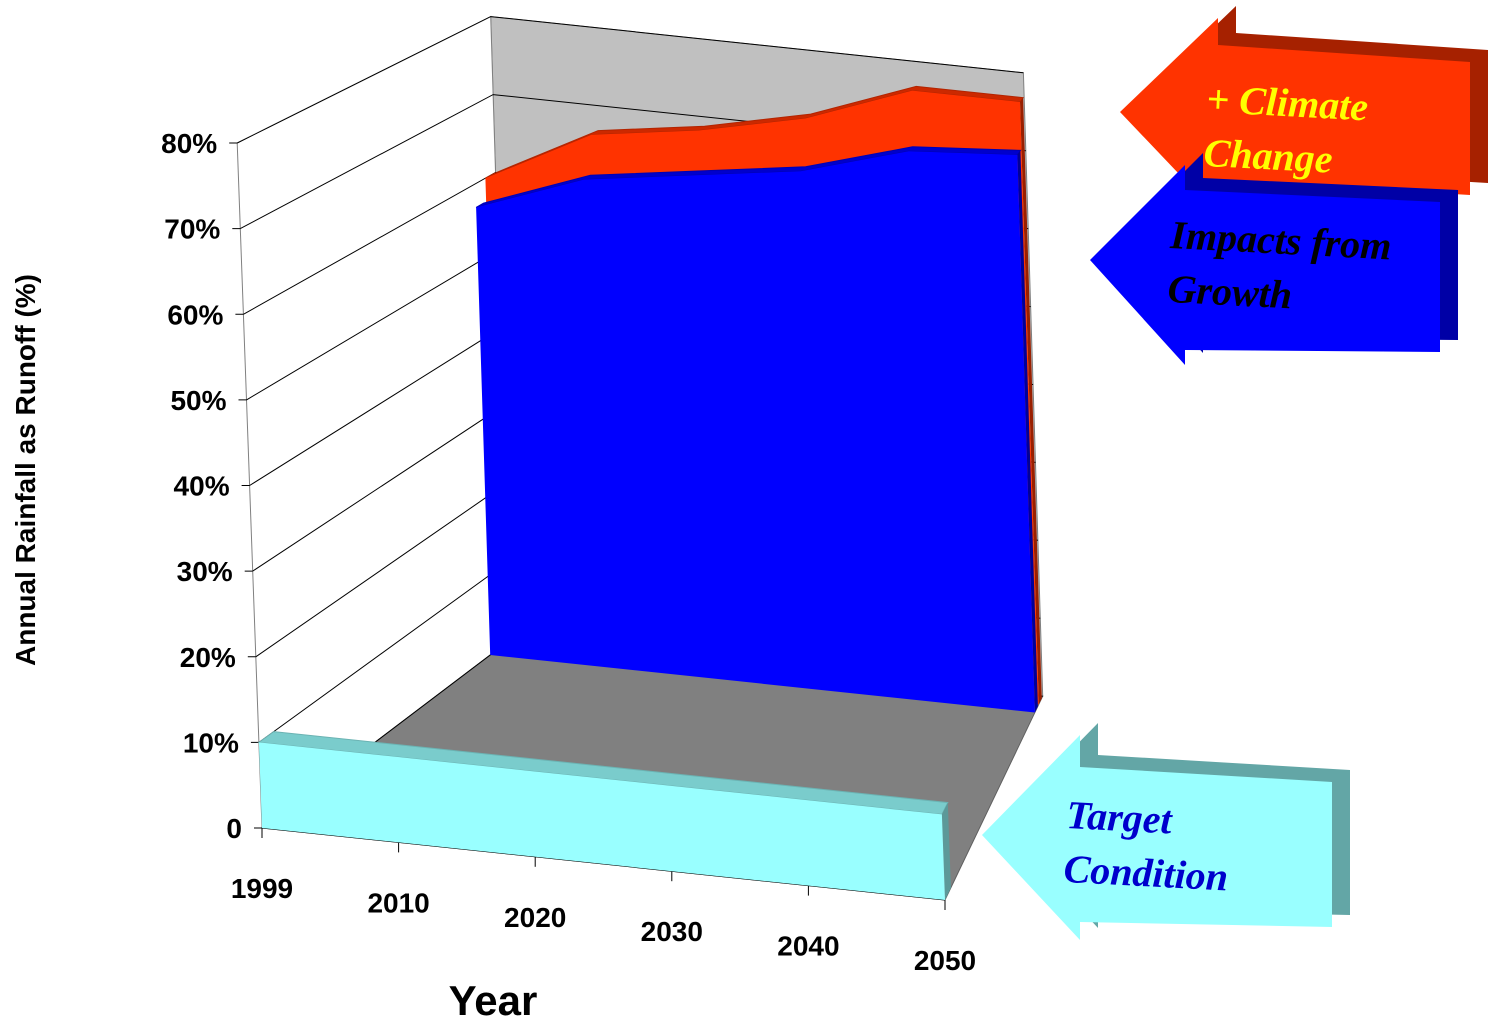 The height and width of the screenshot is (1024, 1501). Describe the element at coordinates (1279, 264) in the screenshot. I see `legend-label: Impacts from Growth` at that location.